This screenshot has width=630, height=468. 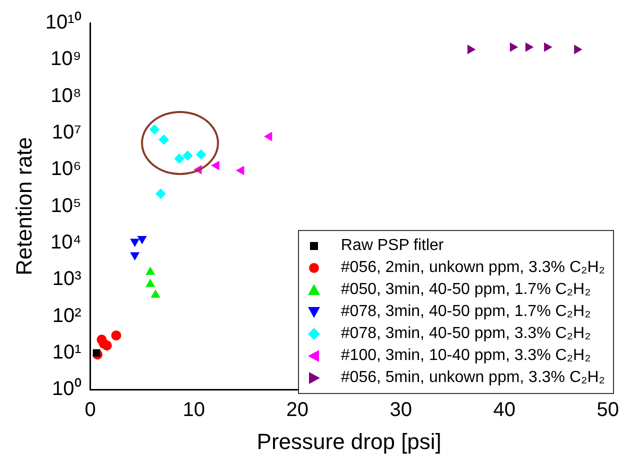 I want to click on y-tick-label: 10⁰, so click(x=67, y=388).